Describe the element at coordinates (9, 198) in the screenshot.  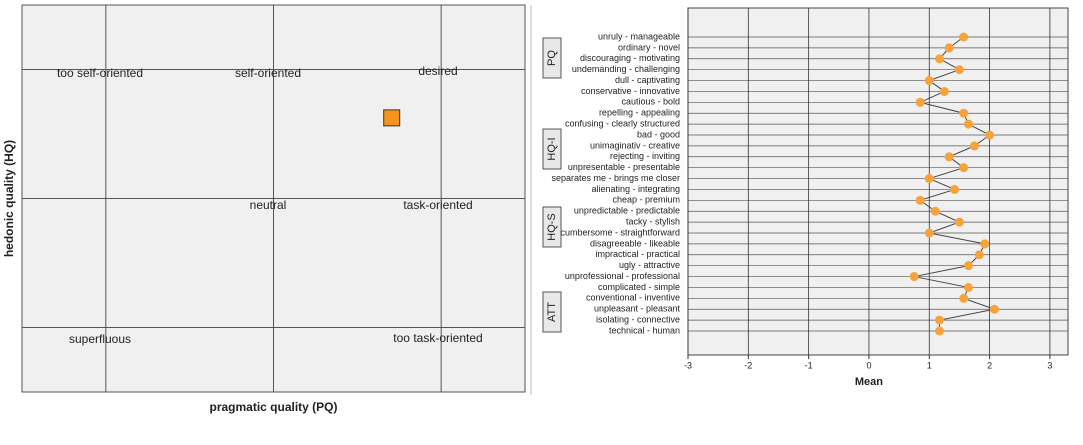
I see `y-axis-label: hedonic quality (HQ)` at that location.